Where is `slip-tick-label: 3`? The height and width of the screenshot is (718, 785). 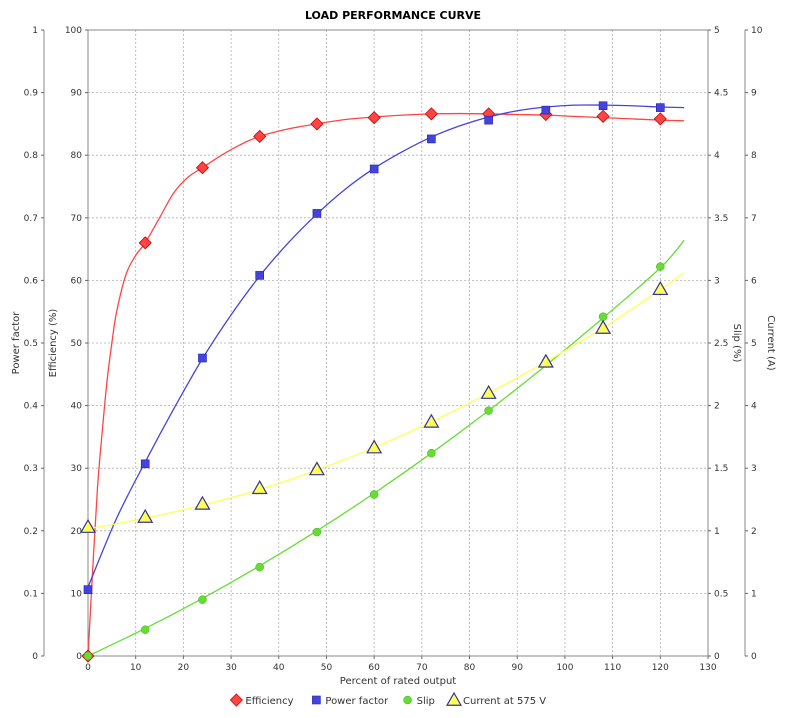 slip-tick-label: 3 is located at coordinates (717, 281).